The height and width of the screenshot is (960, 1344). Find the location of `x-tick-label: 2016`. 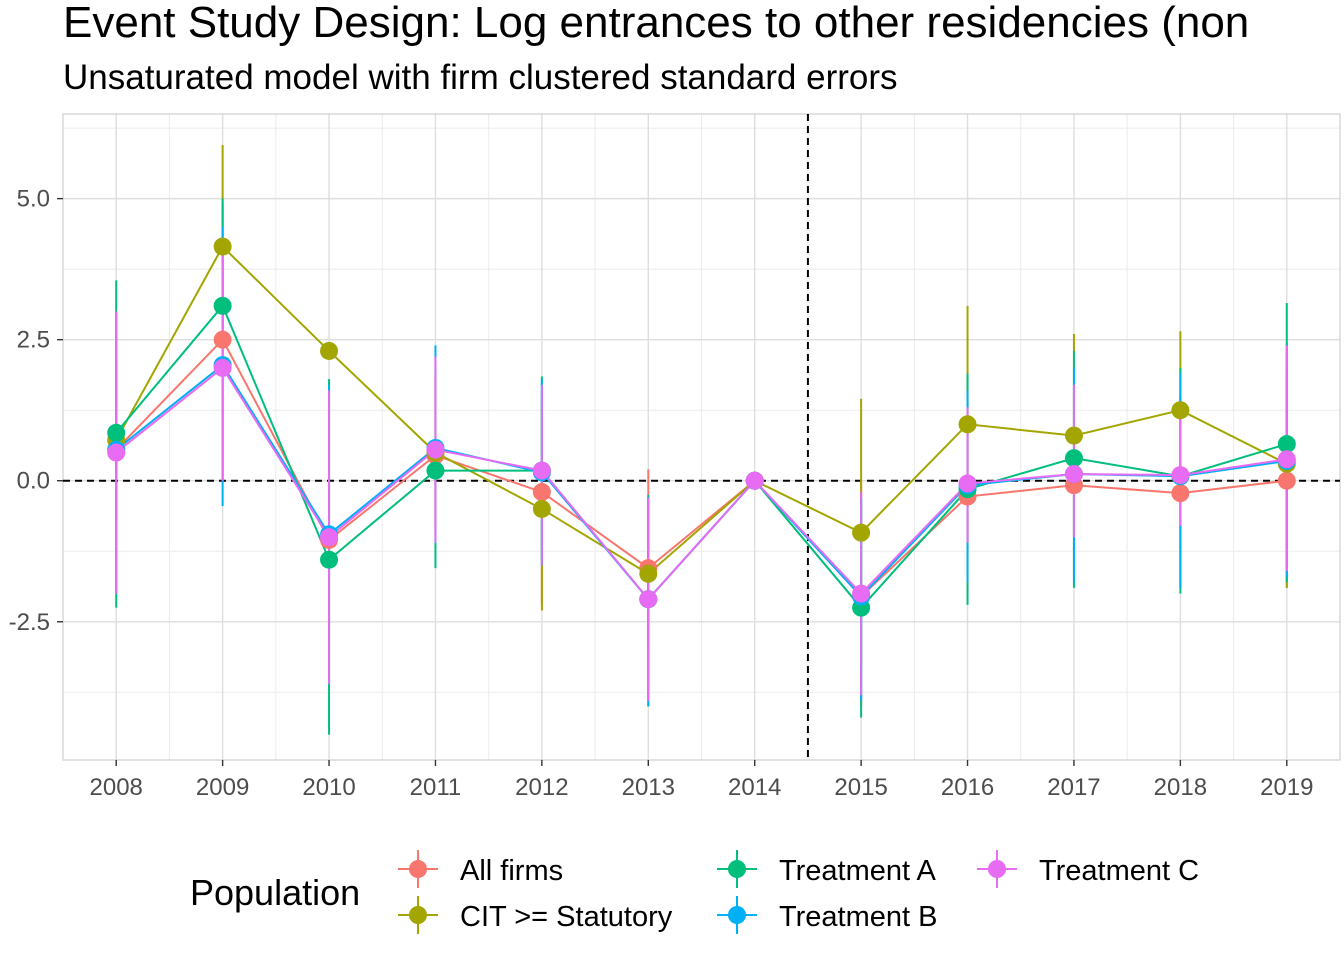

x-tick-label: 2016 is located at coordinates (967, 787).